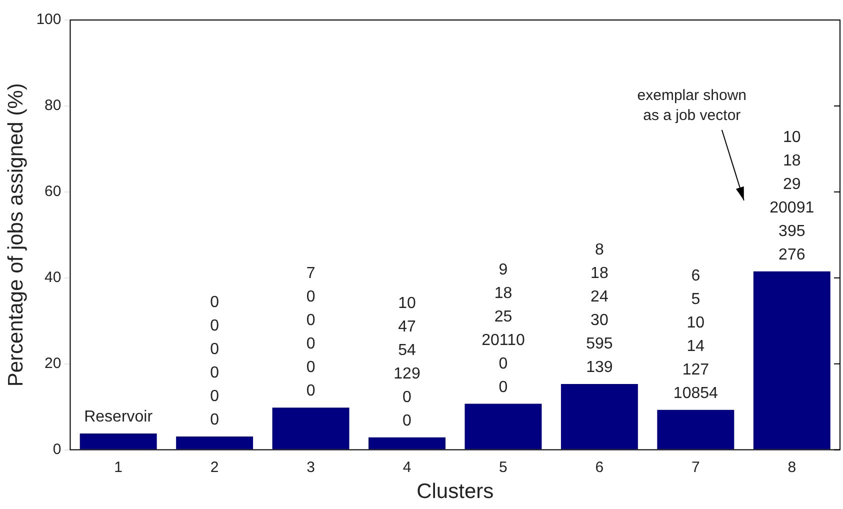 This screenshot has height=509, width=843. Describe the element at coordinates (53, 191) in the screenshot. I see `y-tick-label: 60` at that location.